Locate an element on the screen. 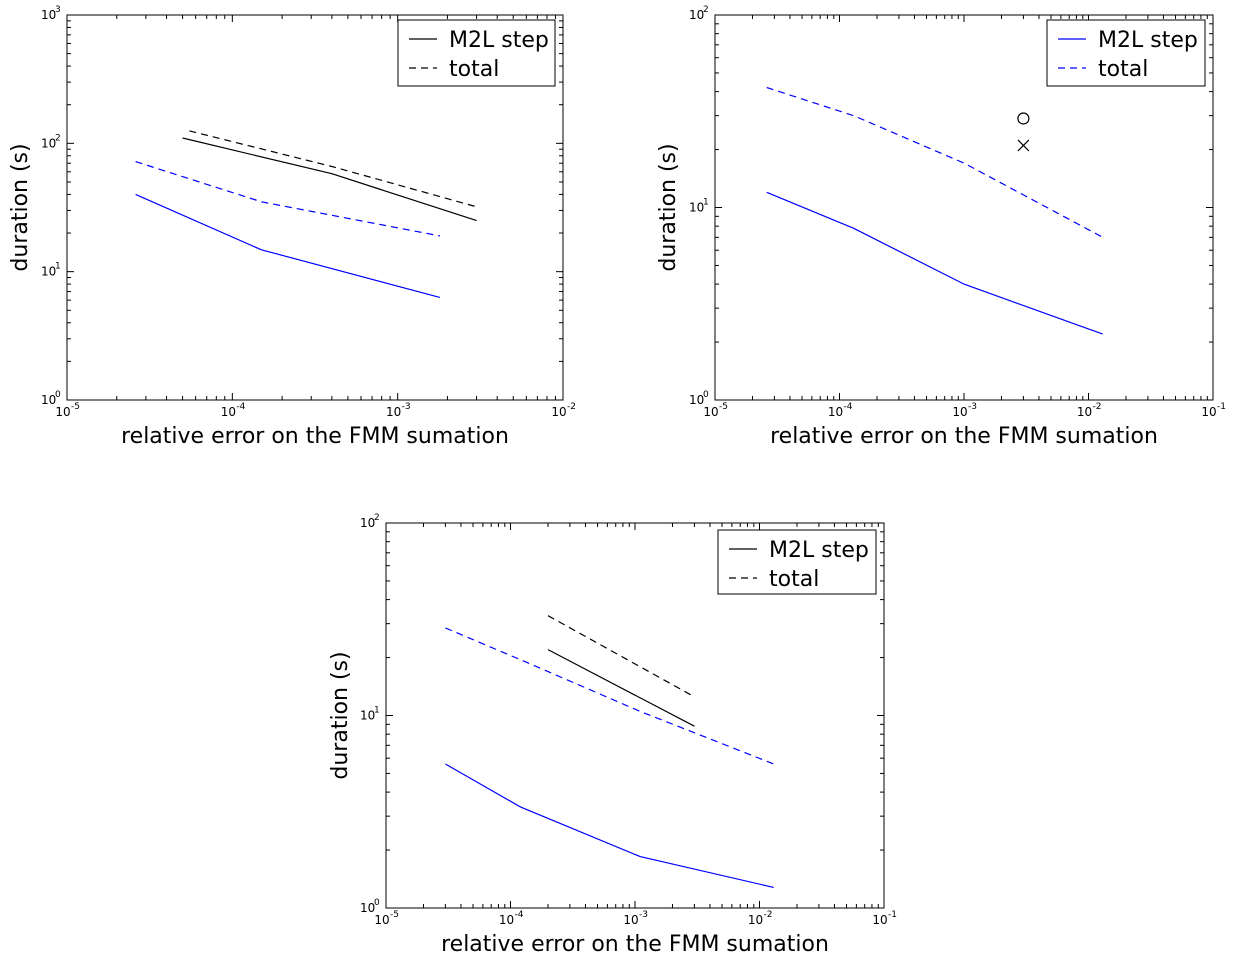 The image size is (1236, 959). marker-x is located at coordinates (1023, 145).